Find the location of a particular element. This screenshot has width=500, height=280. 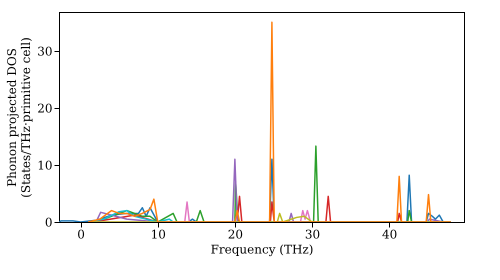

x-tick-label: 0 is located at coordinates (81, 235).